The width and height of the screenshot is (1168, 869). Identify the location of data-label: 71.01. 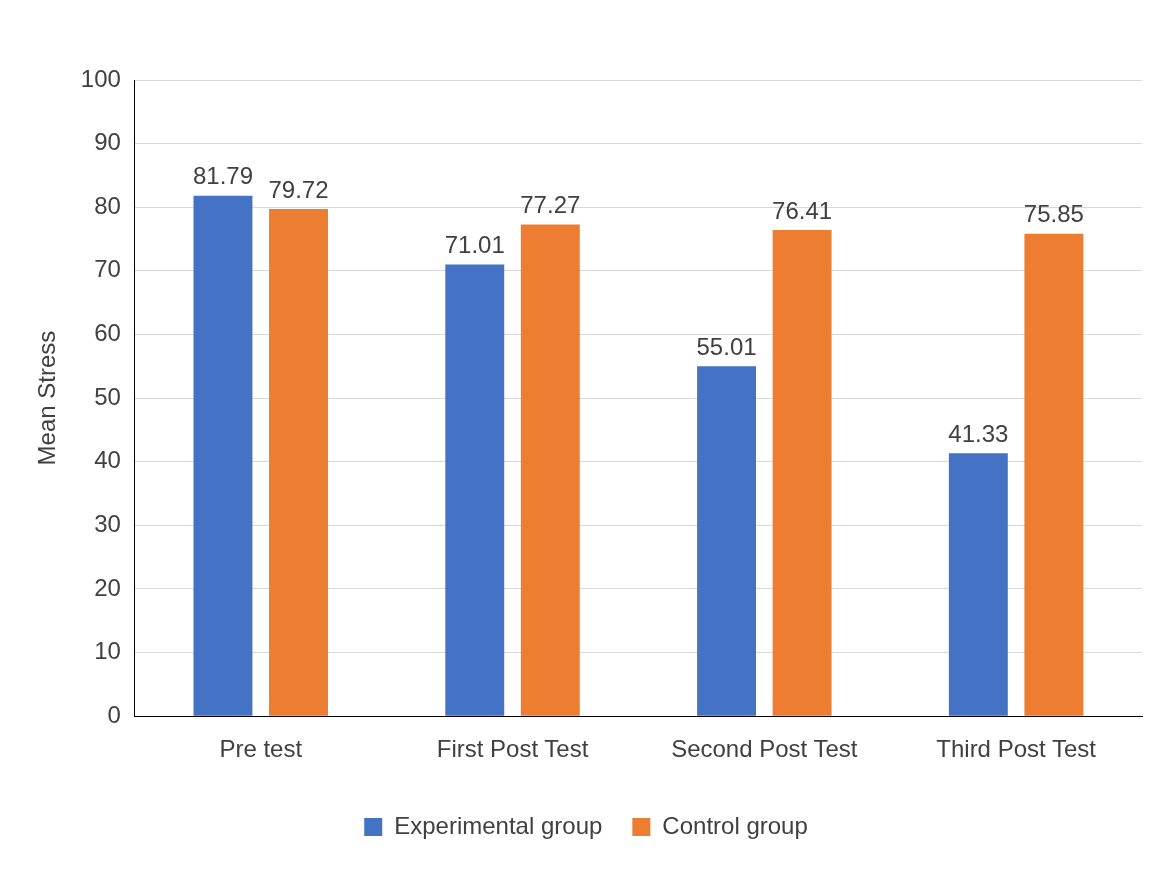
(474, 245).